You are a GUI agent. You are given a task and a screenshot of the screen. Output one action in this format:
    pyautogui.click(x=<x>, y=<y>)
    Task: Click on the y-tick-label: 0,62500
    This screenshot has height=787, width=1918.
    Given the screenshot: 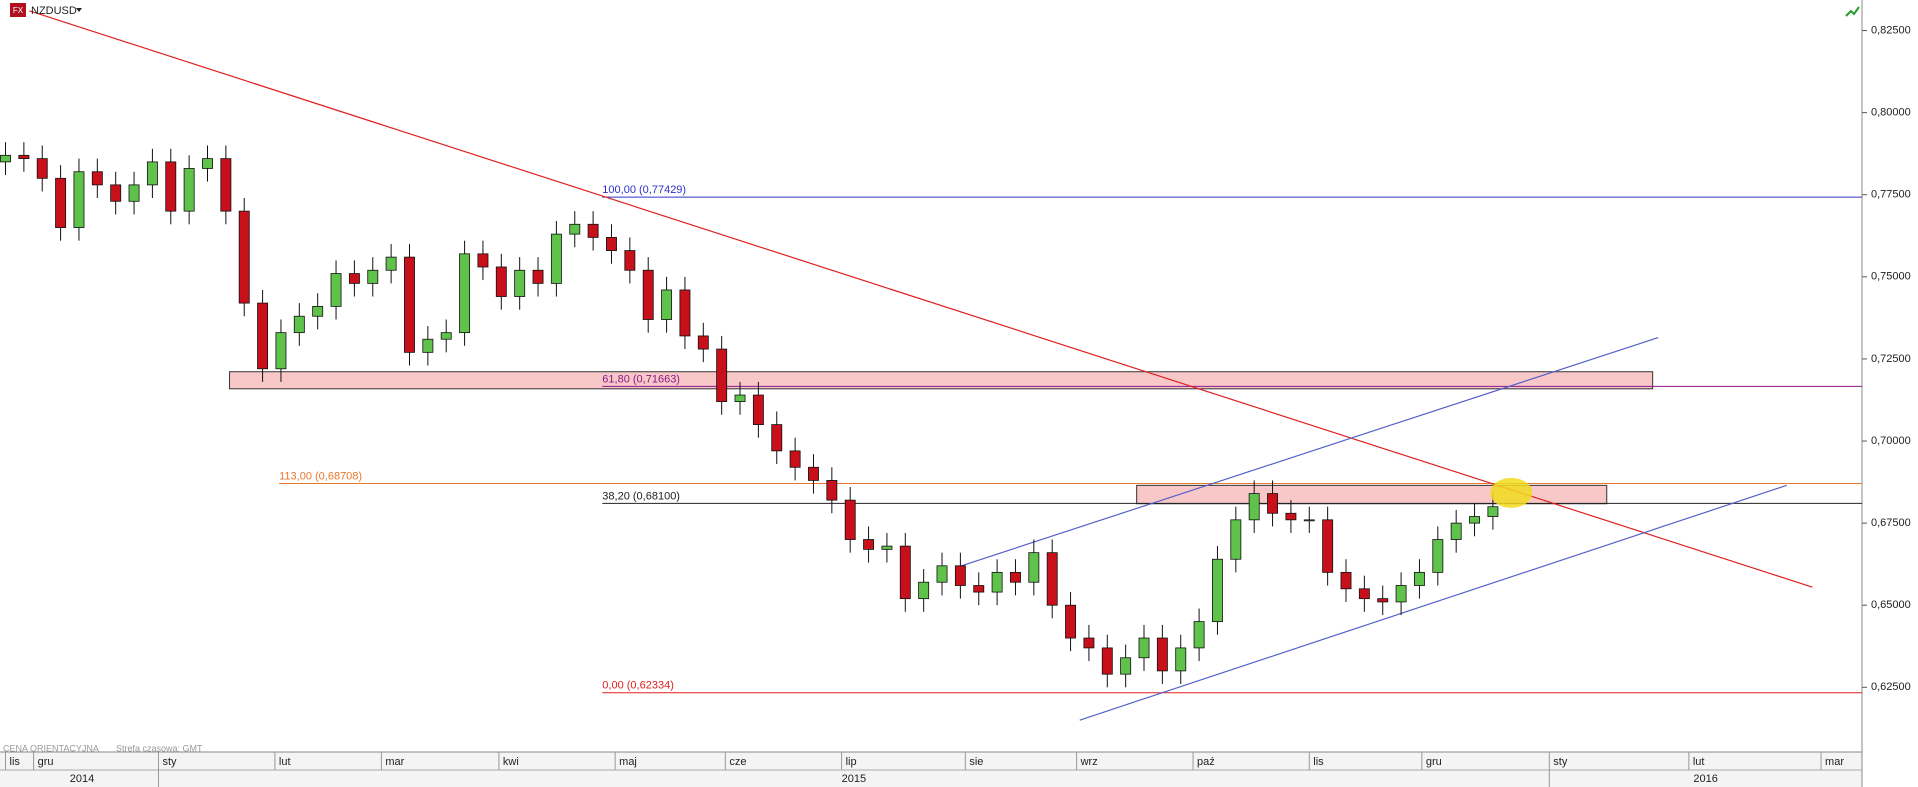 What is the action you would take?
    pyautogui.click(x=1891, y=687)
    